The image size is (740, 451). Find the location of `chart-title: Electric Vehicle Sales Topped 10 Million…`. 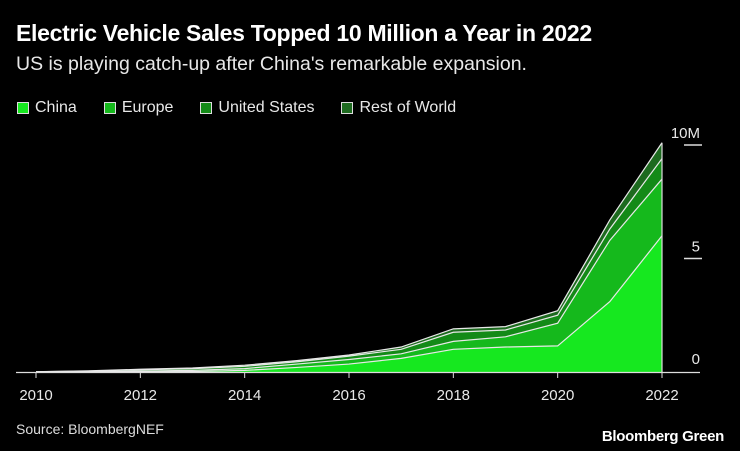

chart-title: Electric Vehicle Sales Topped 10 Million… is located at coordinates (304, 33).